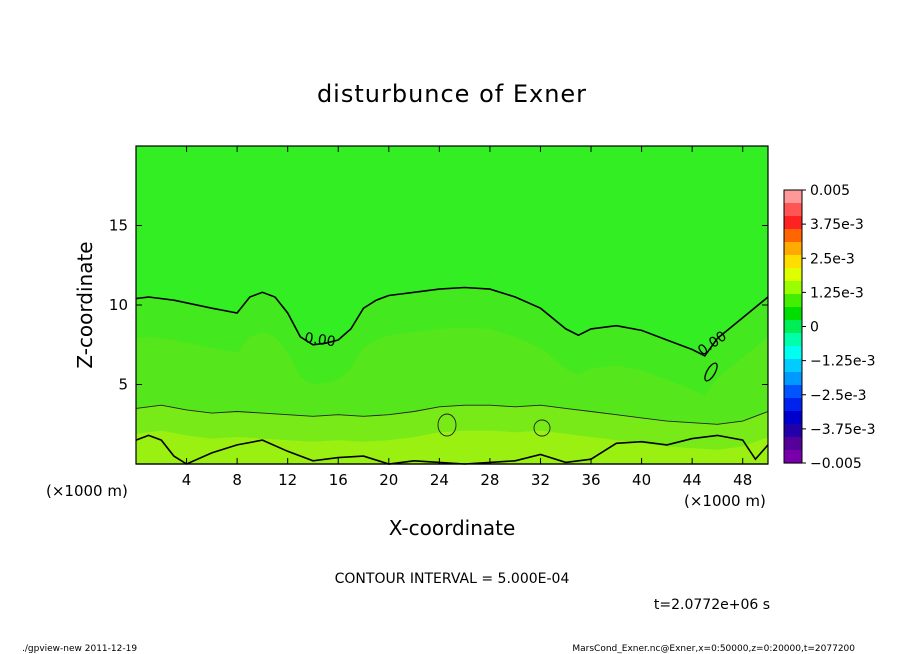 The height and width of the screenshot is (654, 904). Describe the element at coordinates (187, 480) in the screenshot. I see `x-tick-label: 4` at that location.